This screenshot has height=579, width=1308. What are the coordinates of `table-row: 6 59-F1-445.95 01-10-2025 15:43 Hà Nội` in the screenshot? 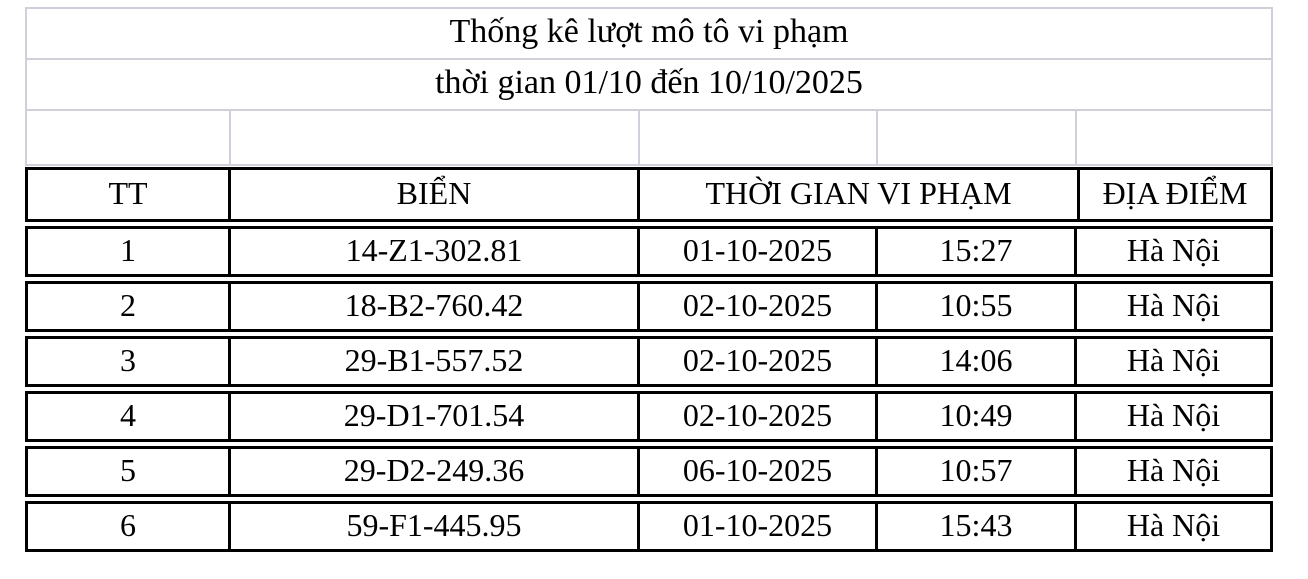 It's located at (649, 526).